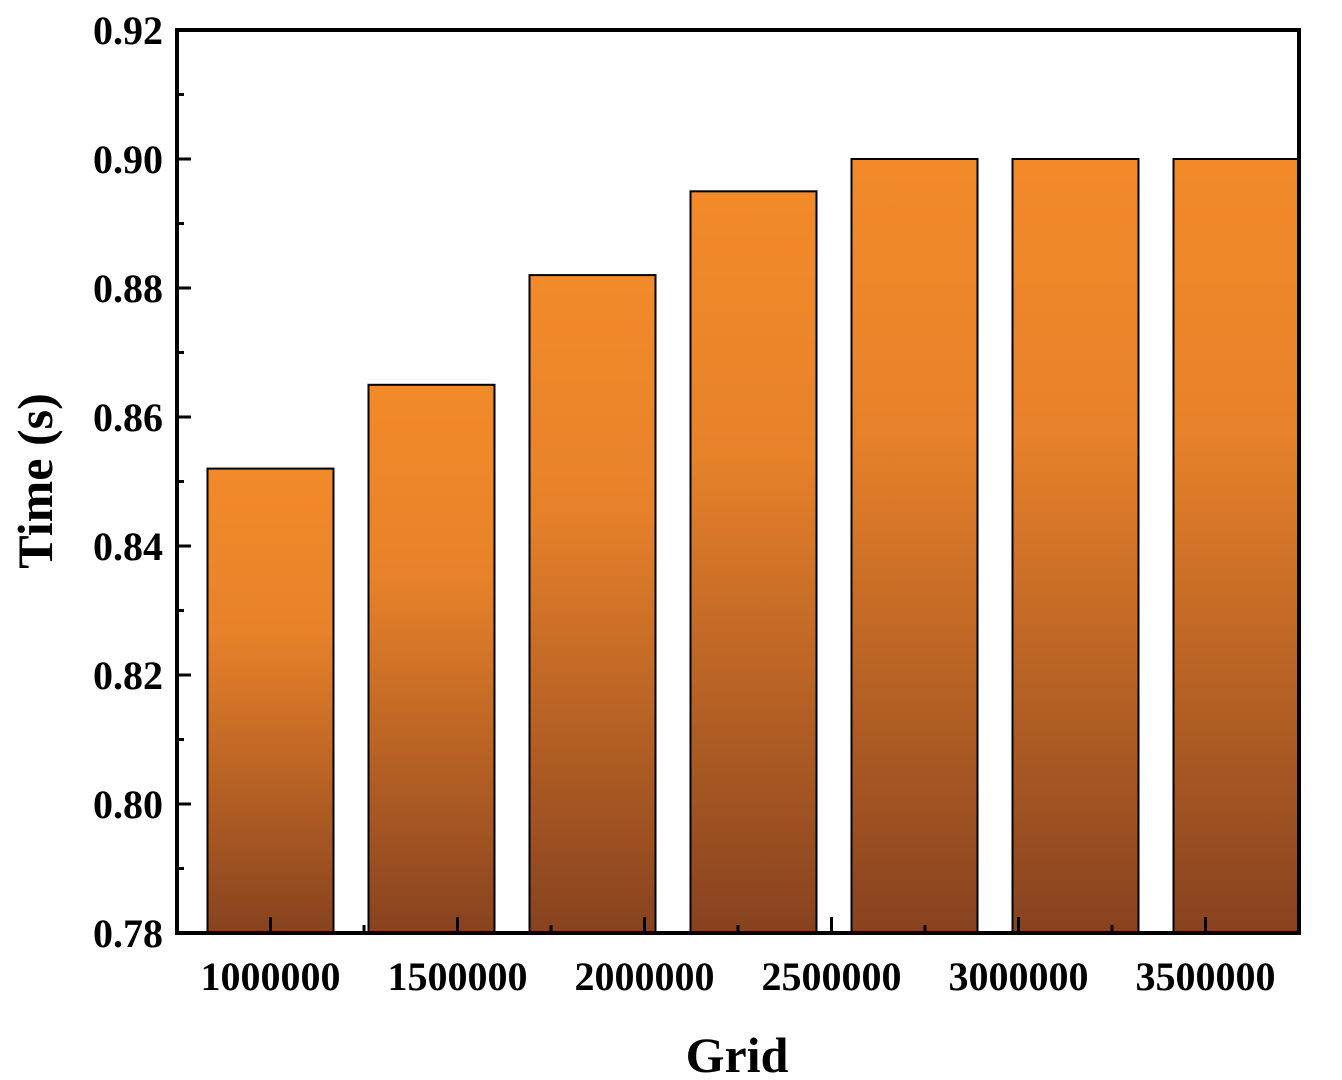 This screenshot has width=1342, height=1080. What do you see at coordinates (128, 417) in the screenshot?
I see `y-tick-label-4: 0.86` at bounding box center [128, 417].